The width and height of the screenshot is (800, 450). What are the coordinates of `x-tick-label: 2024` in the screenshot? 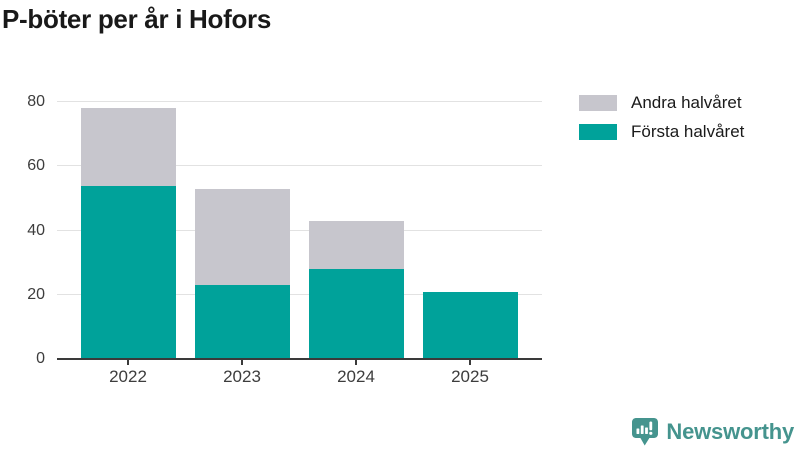 It's located at (356, 376).